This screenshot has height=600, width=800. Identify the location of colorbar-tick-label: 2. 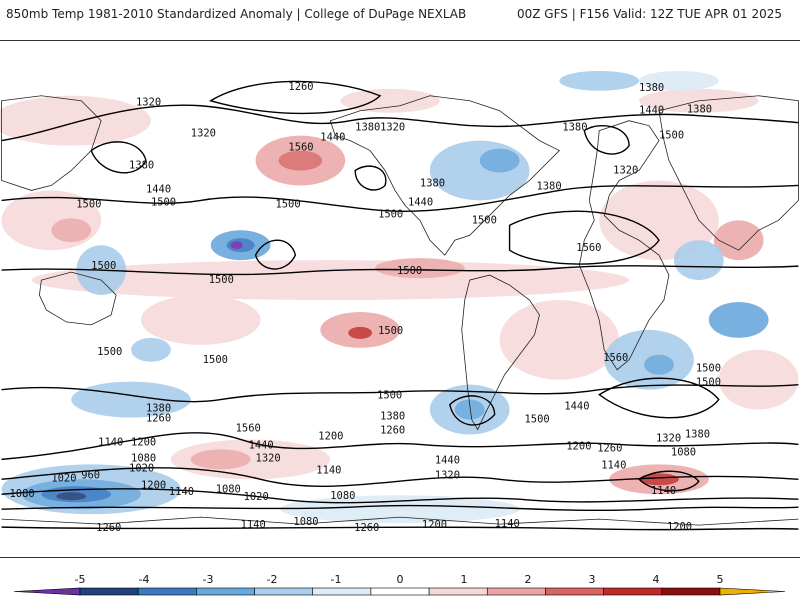
(528, 579).